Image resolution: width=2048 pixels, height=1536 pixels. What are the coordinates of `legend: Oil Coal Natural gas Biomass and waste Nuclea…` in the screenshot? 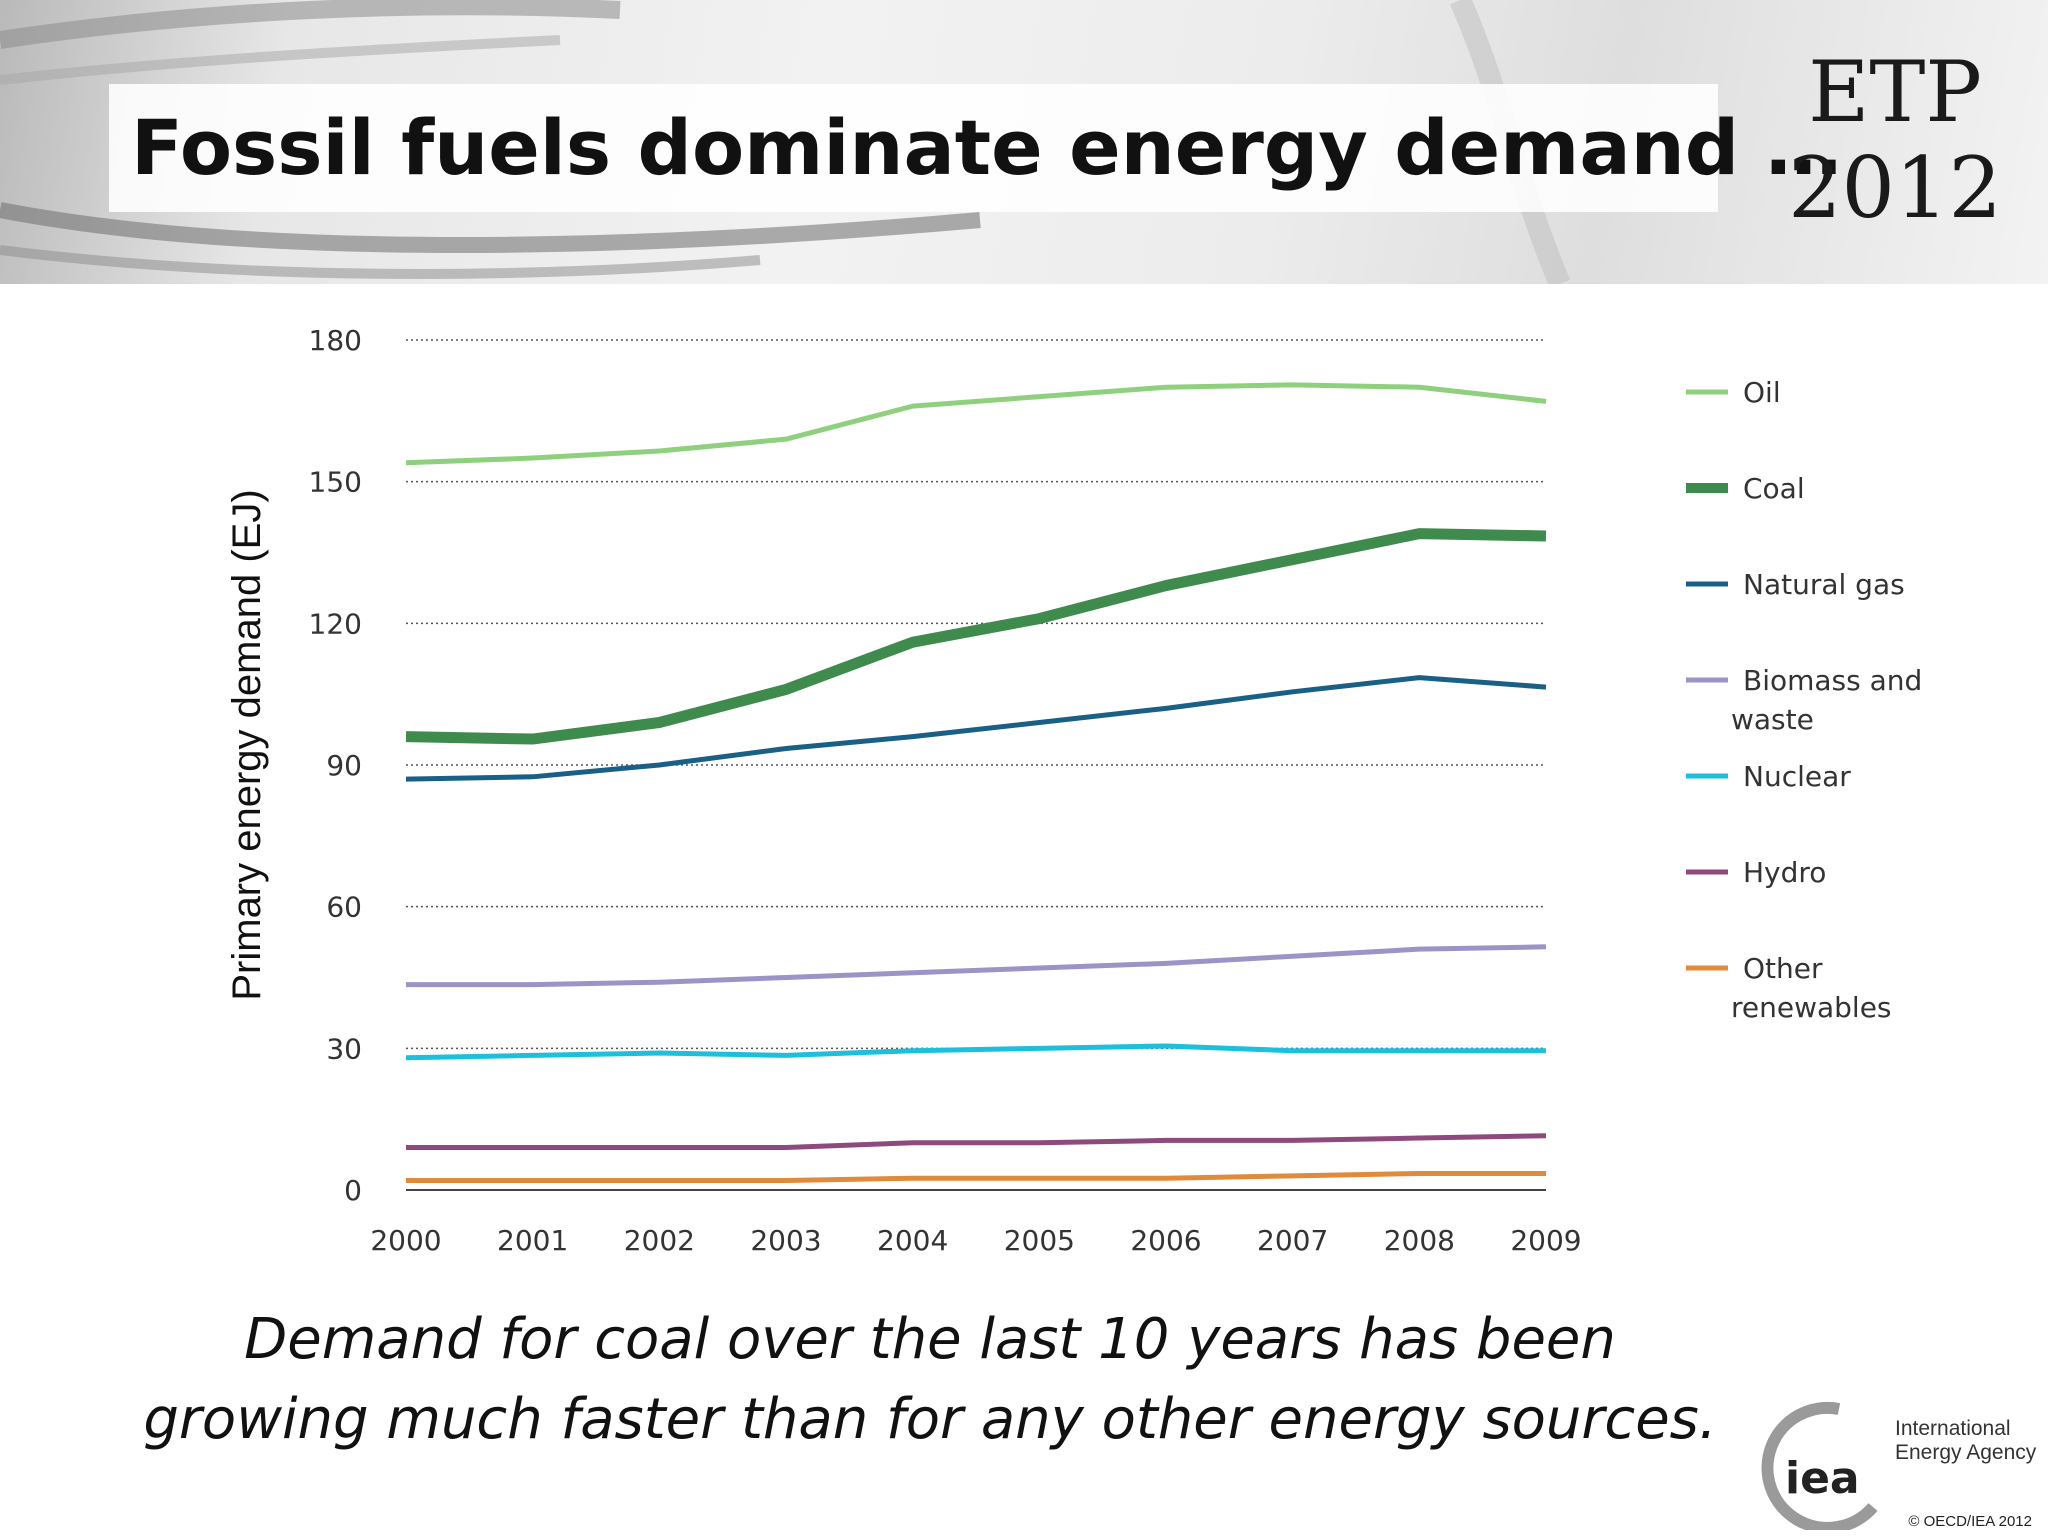 It's located at (1804, 700).